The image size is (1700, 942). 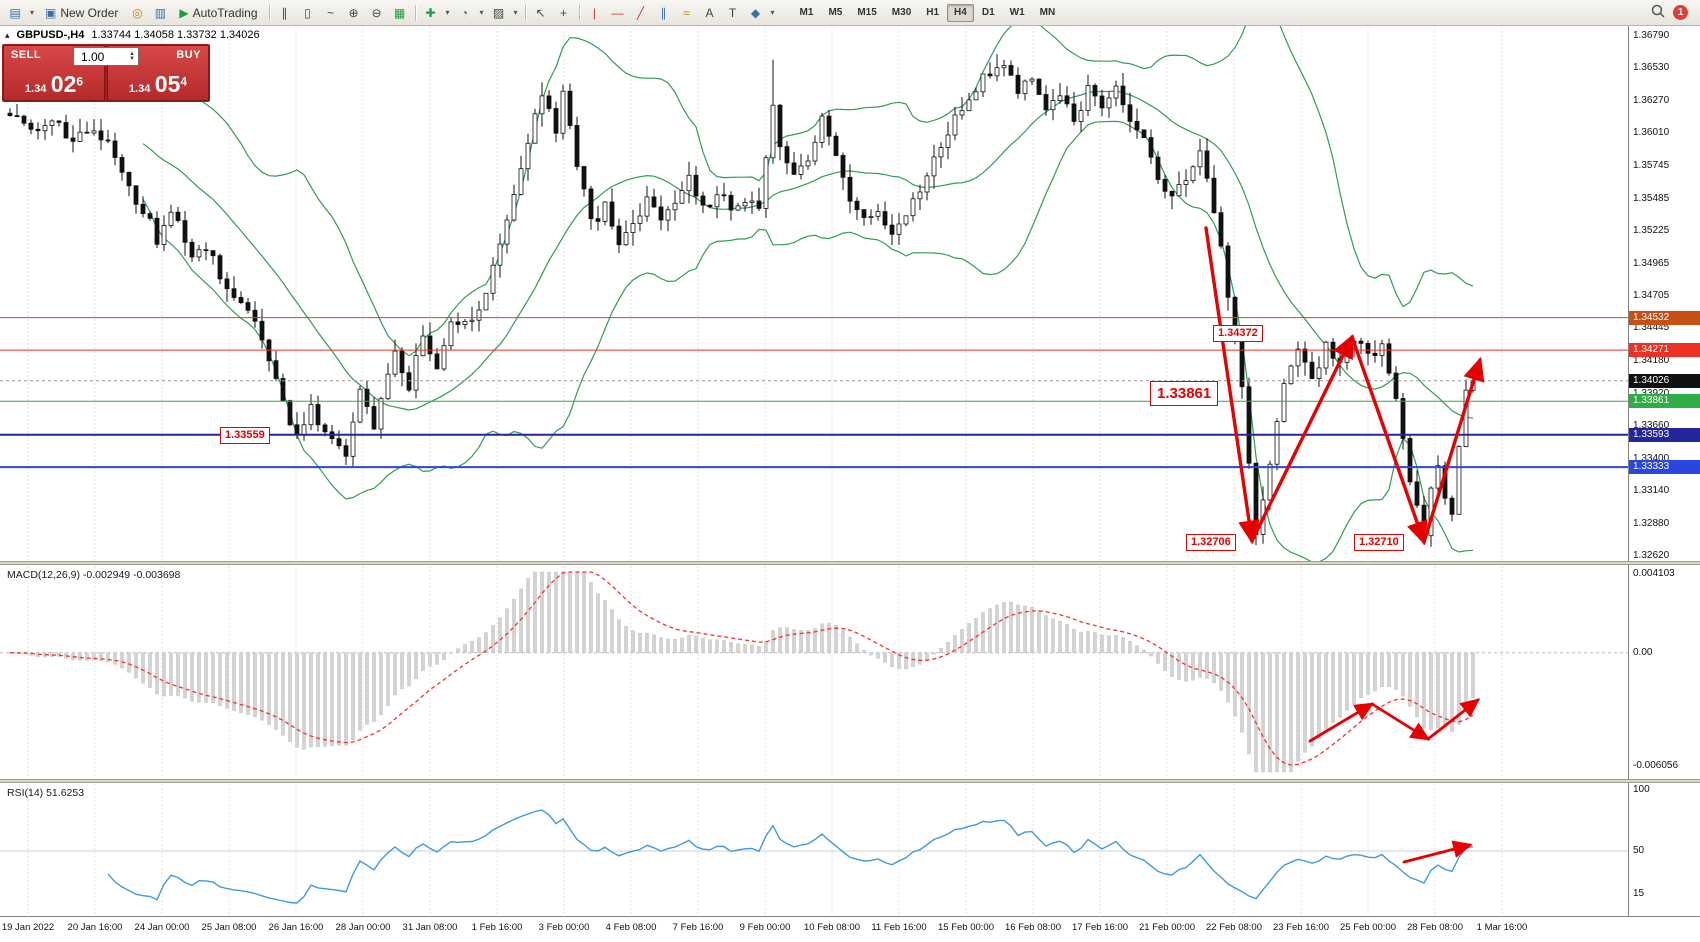 What do you see at coordinates (617, 12) in the screenshot?
I see `horizontal-line-icon: —` at bounding box center [617, 12].